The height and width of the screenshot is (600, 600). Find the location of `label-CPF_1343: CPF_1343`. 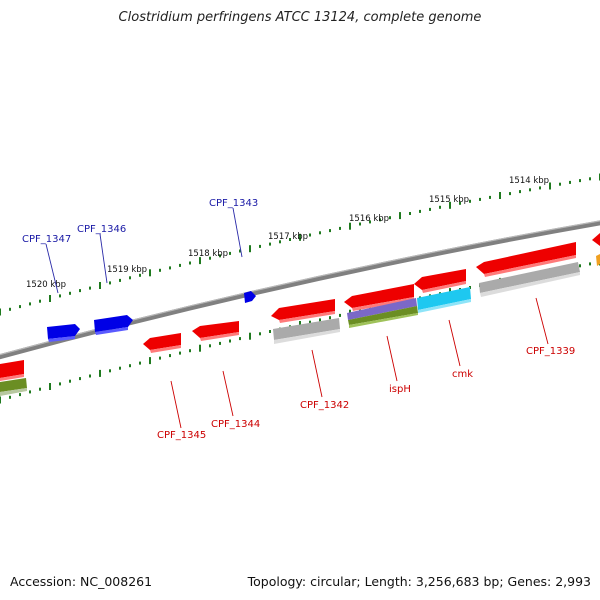

label-CPF_1343: CPF_1343 is located at coordinates (233, 203).